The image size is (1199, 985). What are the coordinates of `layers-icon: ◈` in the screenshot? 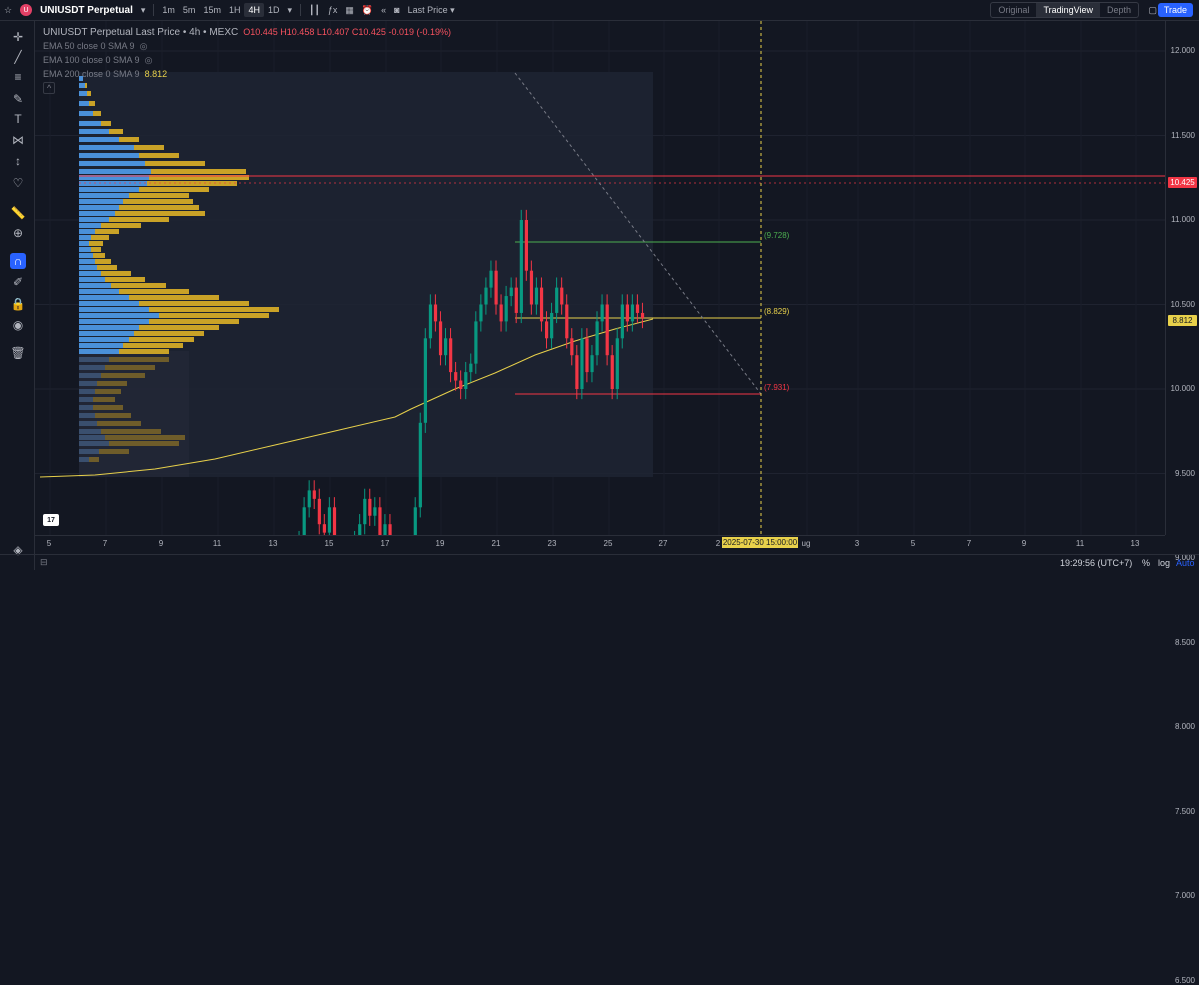 It's located at (18, 550).